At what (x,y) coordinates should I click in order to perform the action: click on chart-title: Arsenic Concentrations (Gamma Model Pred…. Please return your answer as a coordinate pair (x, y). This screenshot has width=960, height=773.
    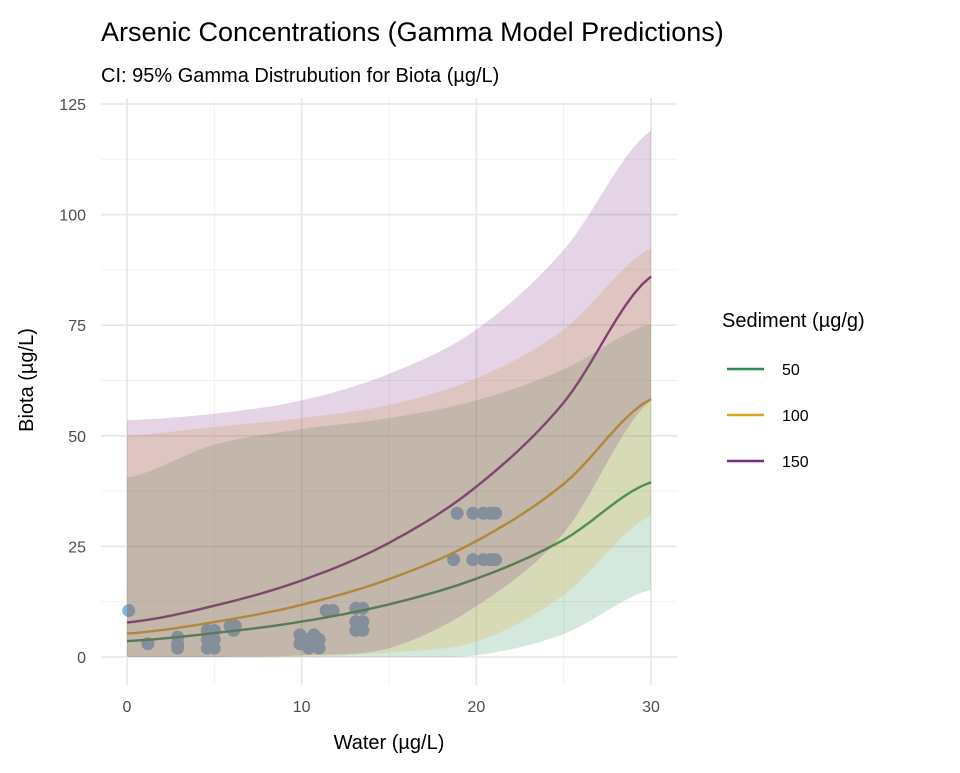
    Looking at the image, I should click on (412, 32).